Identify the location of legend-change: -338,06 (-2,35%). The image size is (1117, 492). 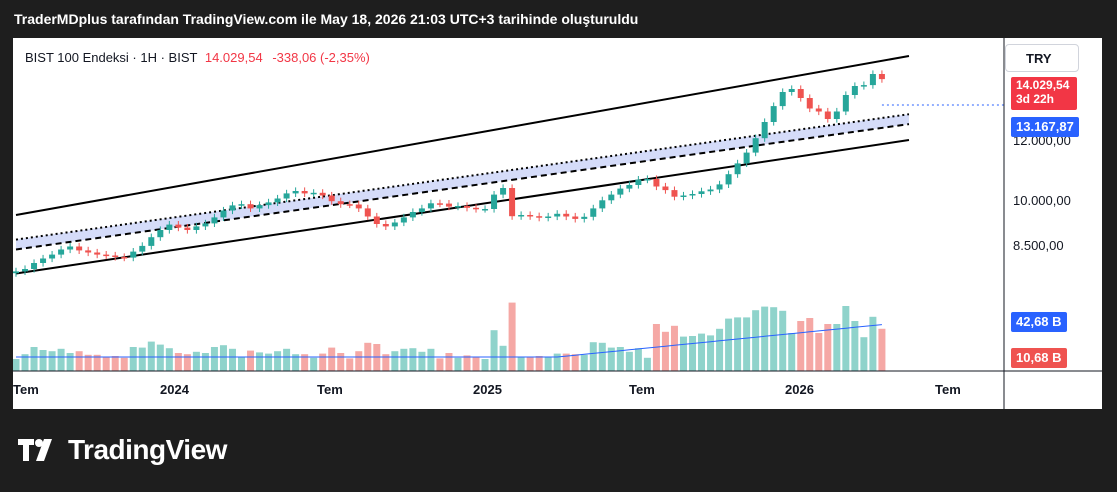
(321, 57).